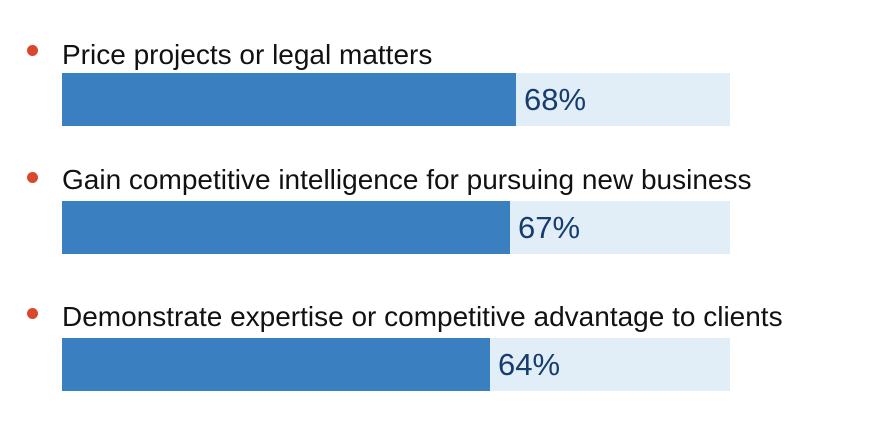  What do you see at coordinates (555, 99) in the screenshot?
I see `data-label: 68%` at bounding box center [555, 99].